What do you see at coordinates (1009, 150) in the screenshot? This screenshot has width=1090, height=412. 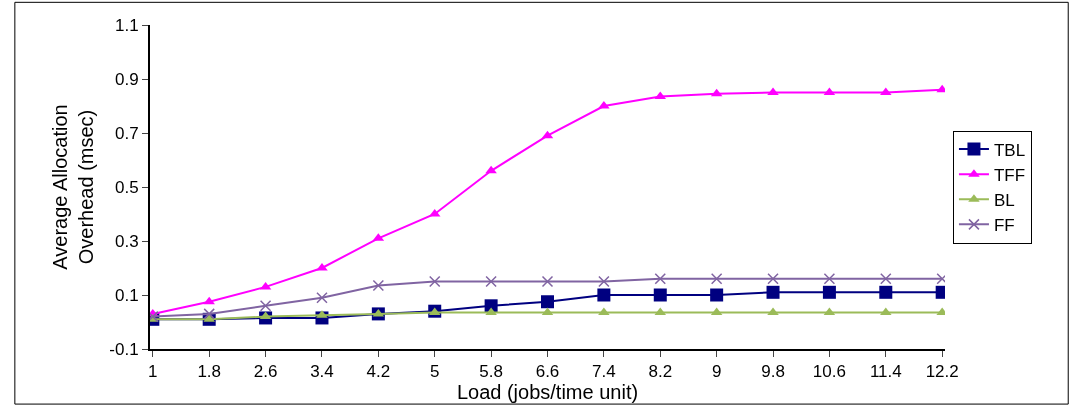 I see `legend-label: TBL` at bounding box center [1009, 150].